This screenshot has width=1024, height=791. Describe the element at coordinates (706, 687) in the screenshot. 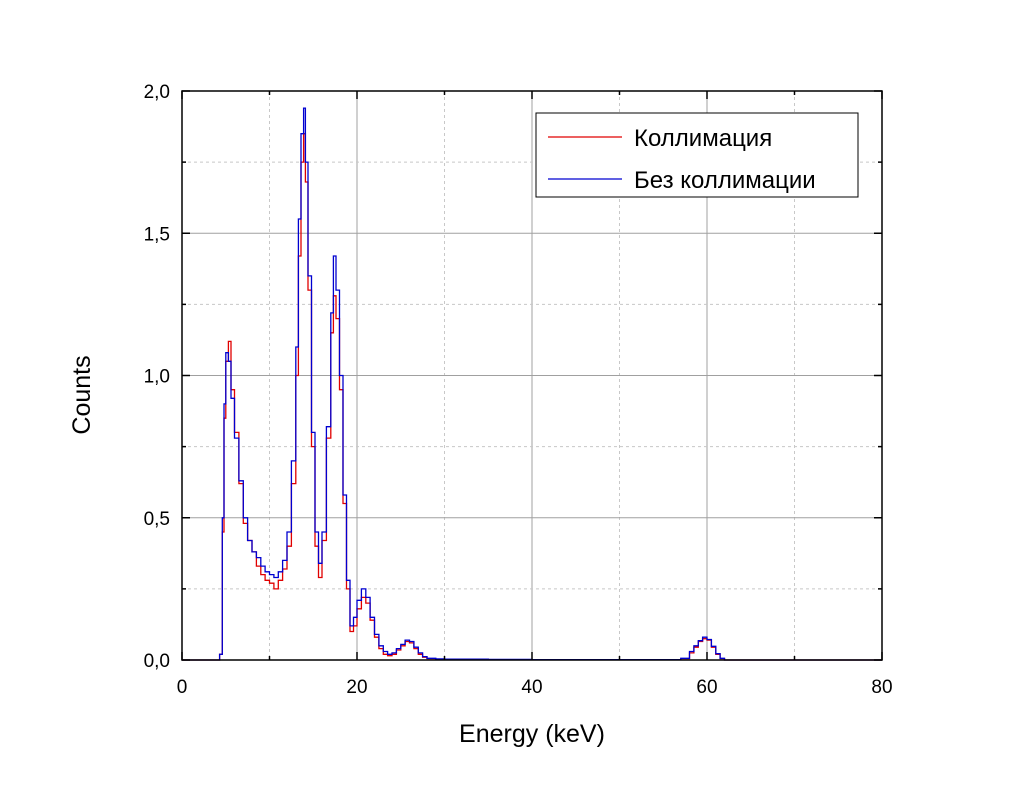

I see `x-tick-label: 60` at that location.